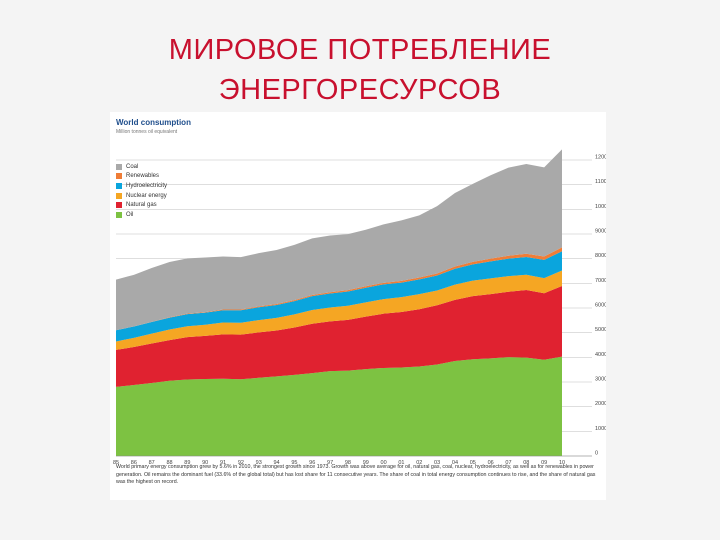 This screenshot has width=720, height=540. What do you see at coordinates (437, 463) in the screenshot?
I see `x-tick-label: 03` at bounding box center [437, 463].